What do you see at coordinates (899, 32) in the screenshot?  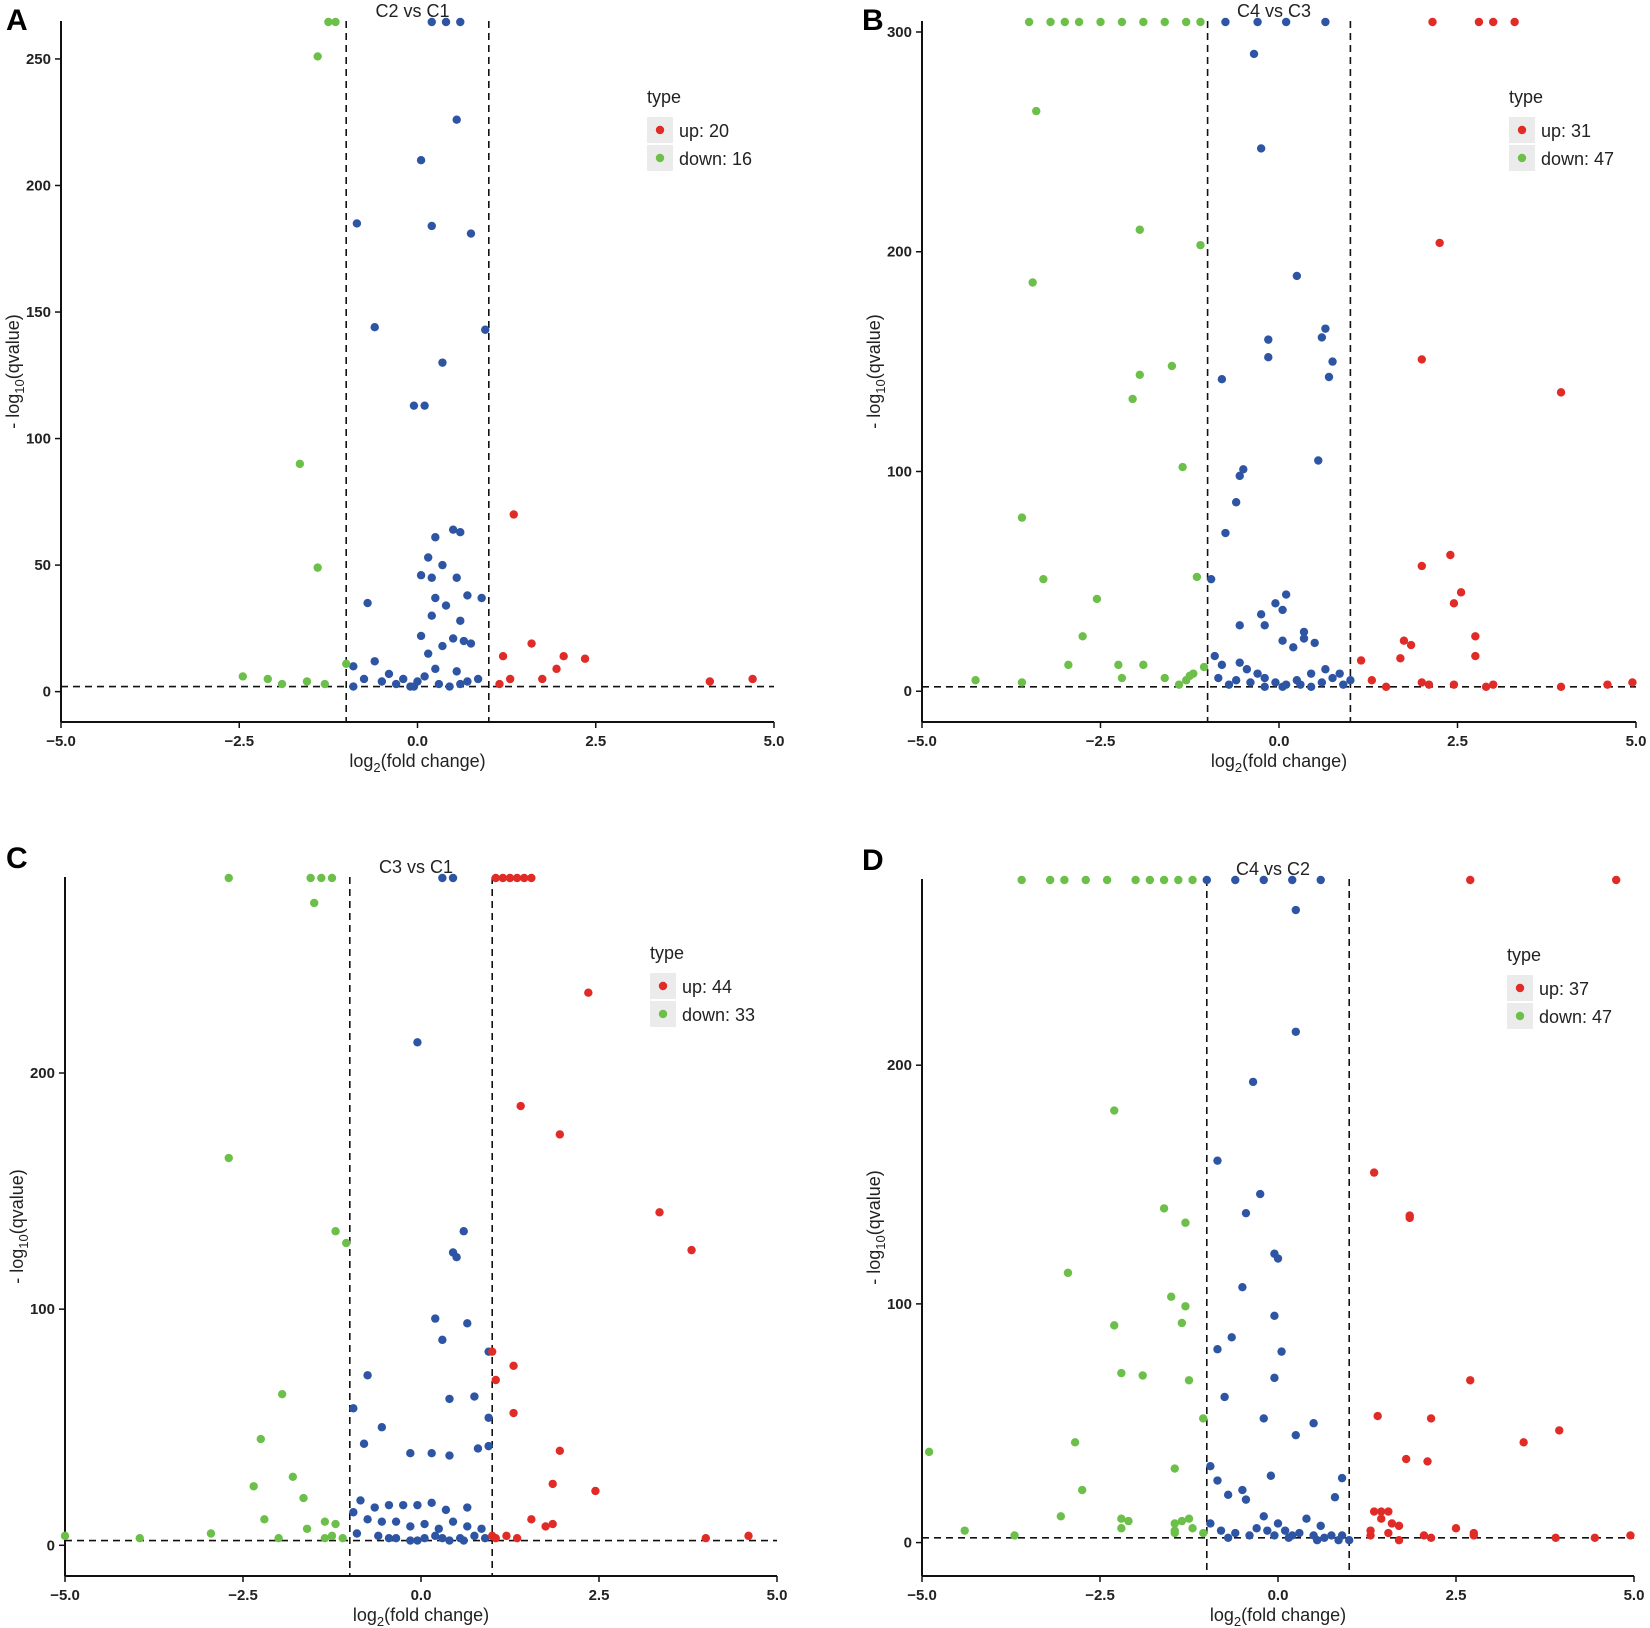 I see `y-tick-label: 300` at bounding box center [899, 32].